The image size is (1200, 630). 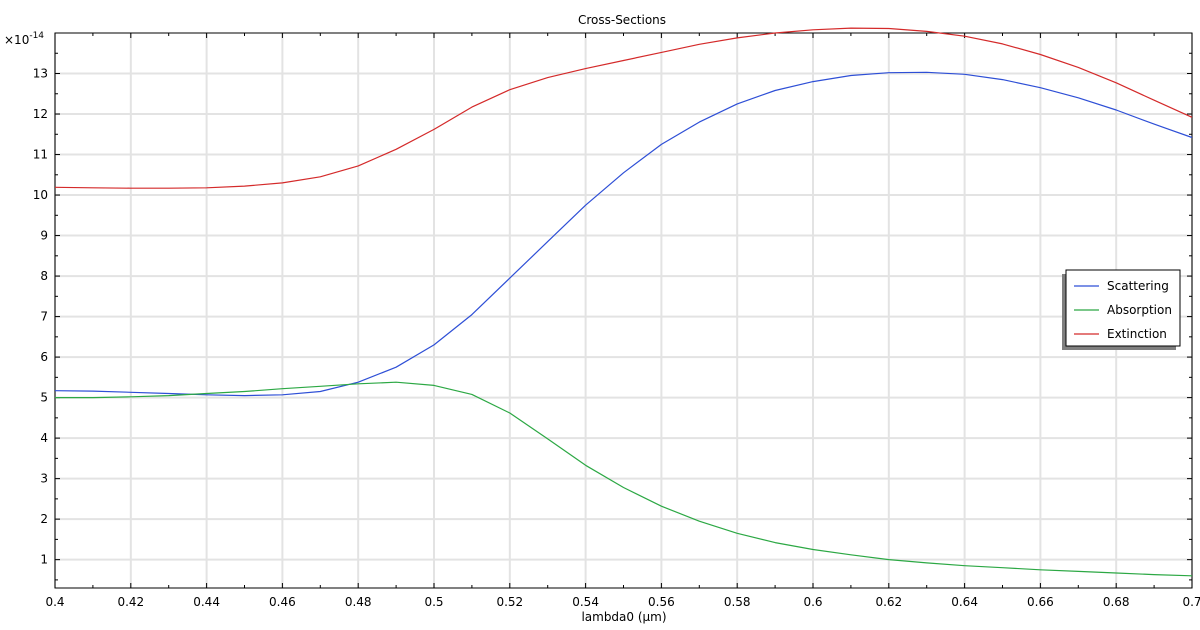 What do you see at coordinates (623, 617) in the screenshot?
I see `x-axis-label: lambda0 (µm)` at bounding box center [623, 617].